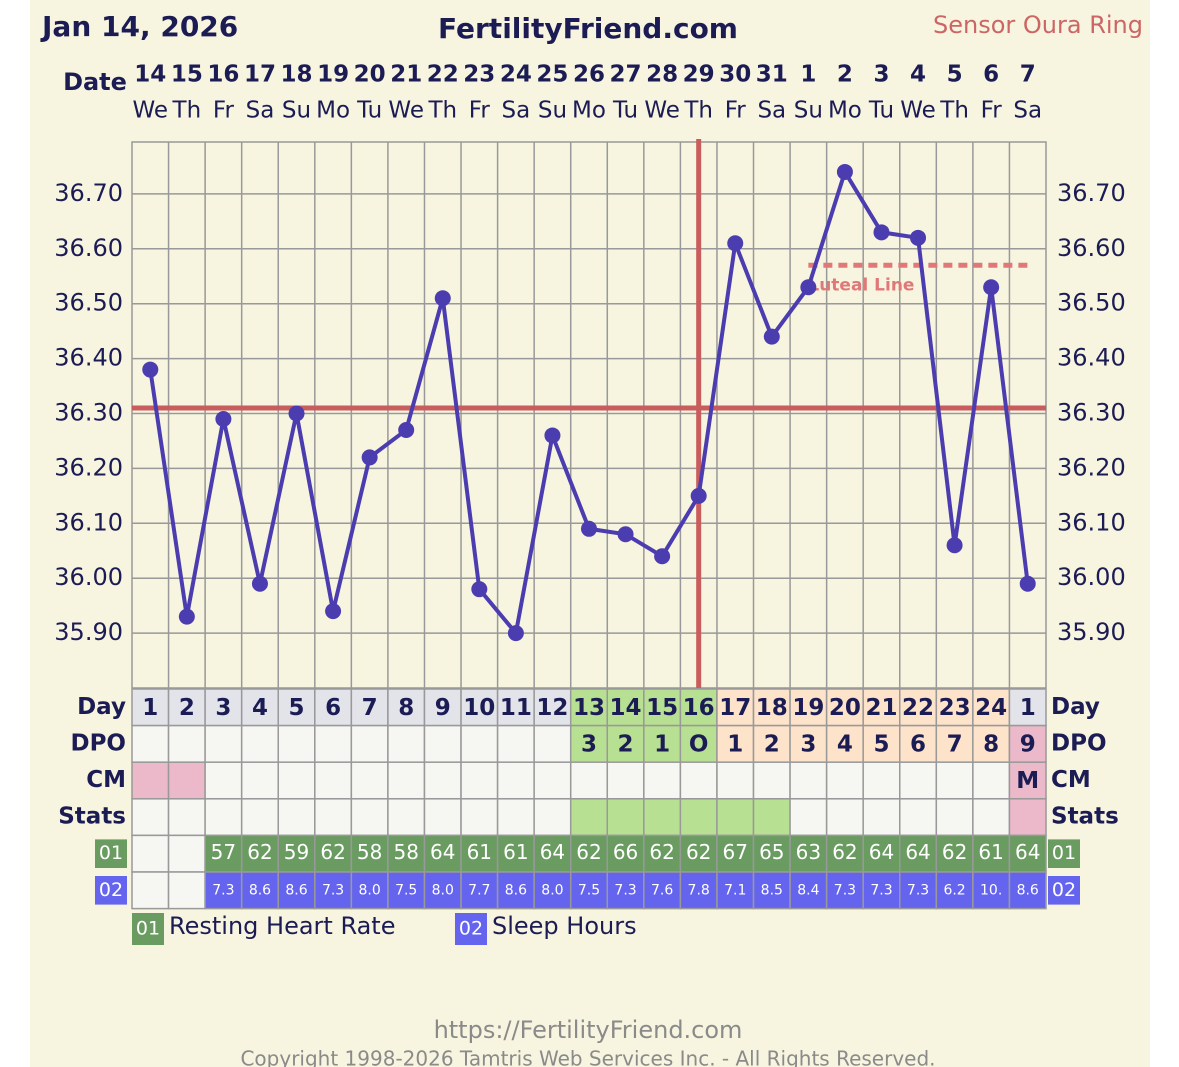  Describe the element at coordinates (223, 708) in the screenshot. I see `cell-value: 3` at that location.